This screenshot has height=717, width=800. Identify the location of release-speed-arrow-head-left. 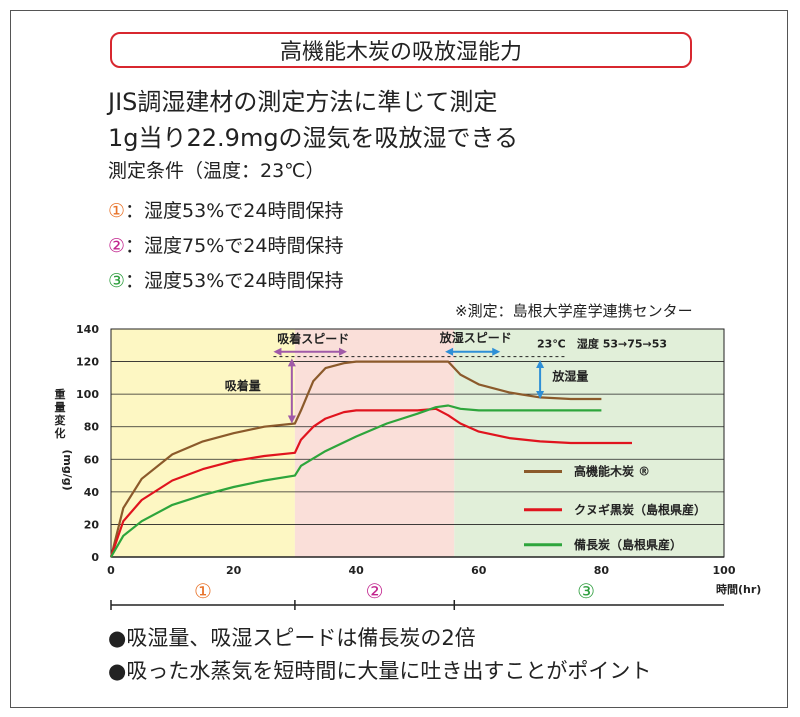
(449, 351).